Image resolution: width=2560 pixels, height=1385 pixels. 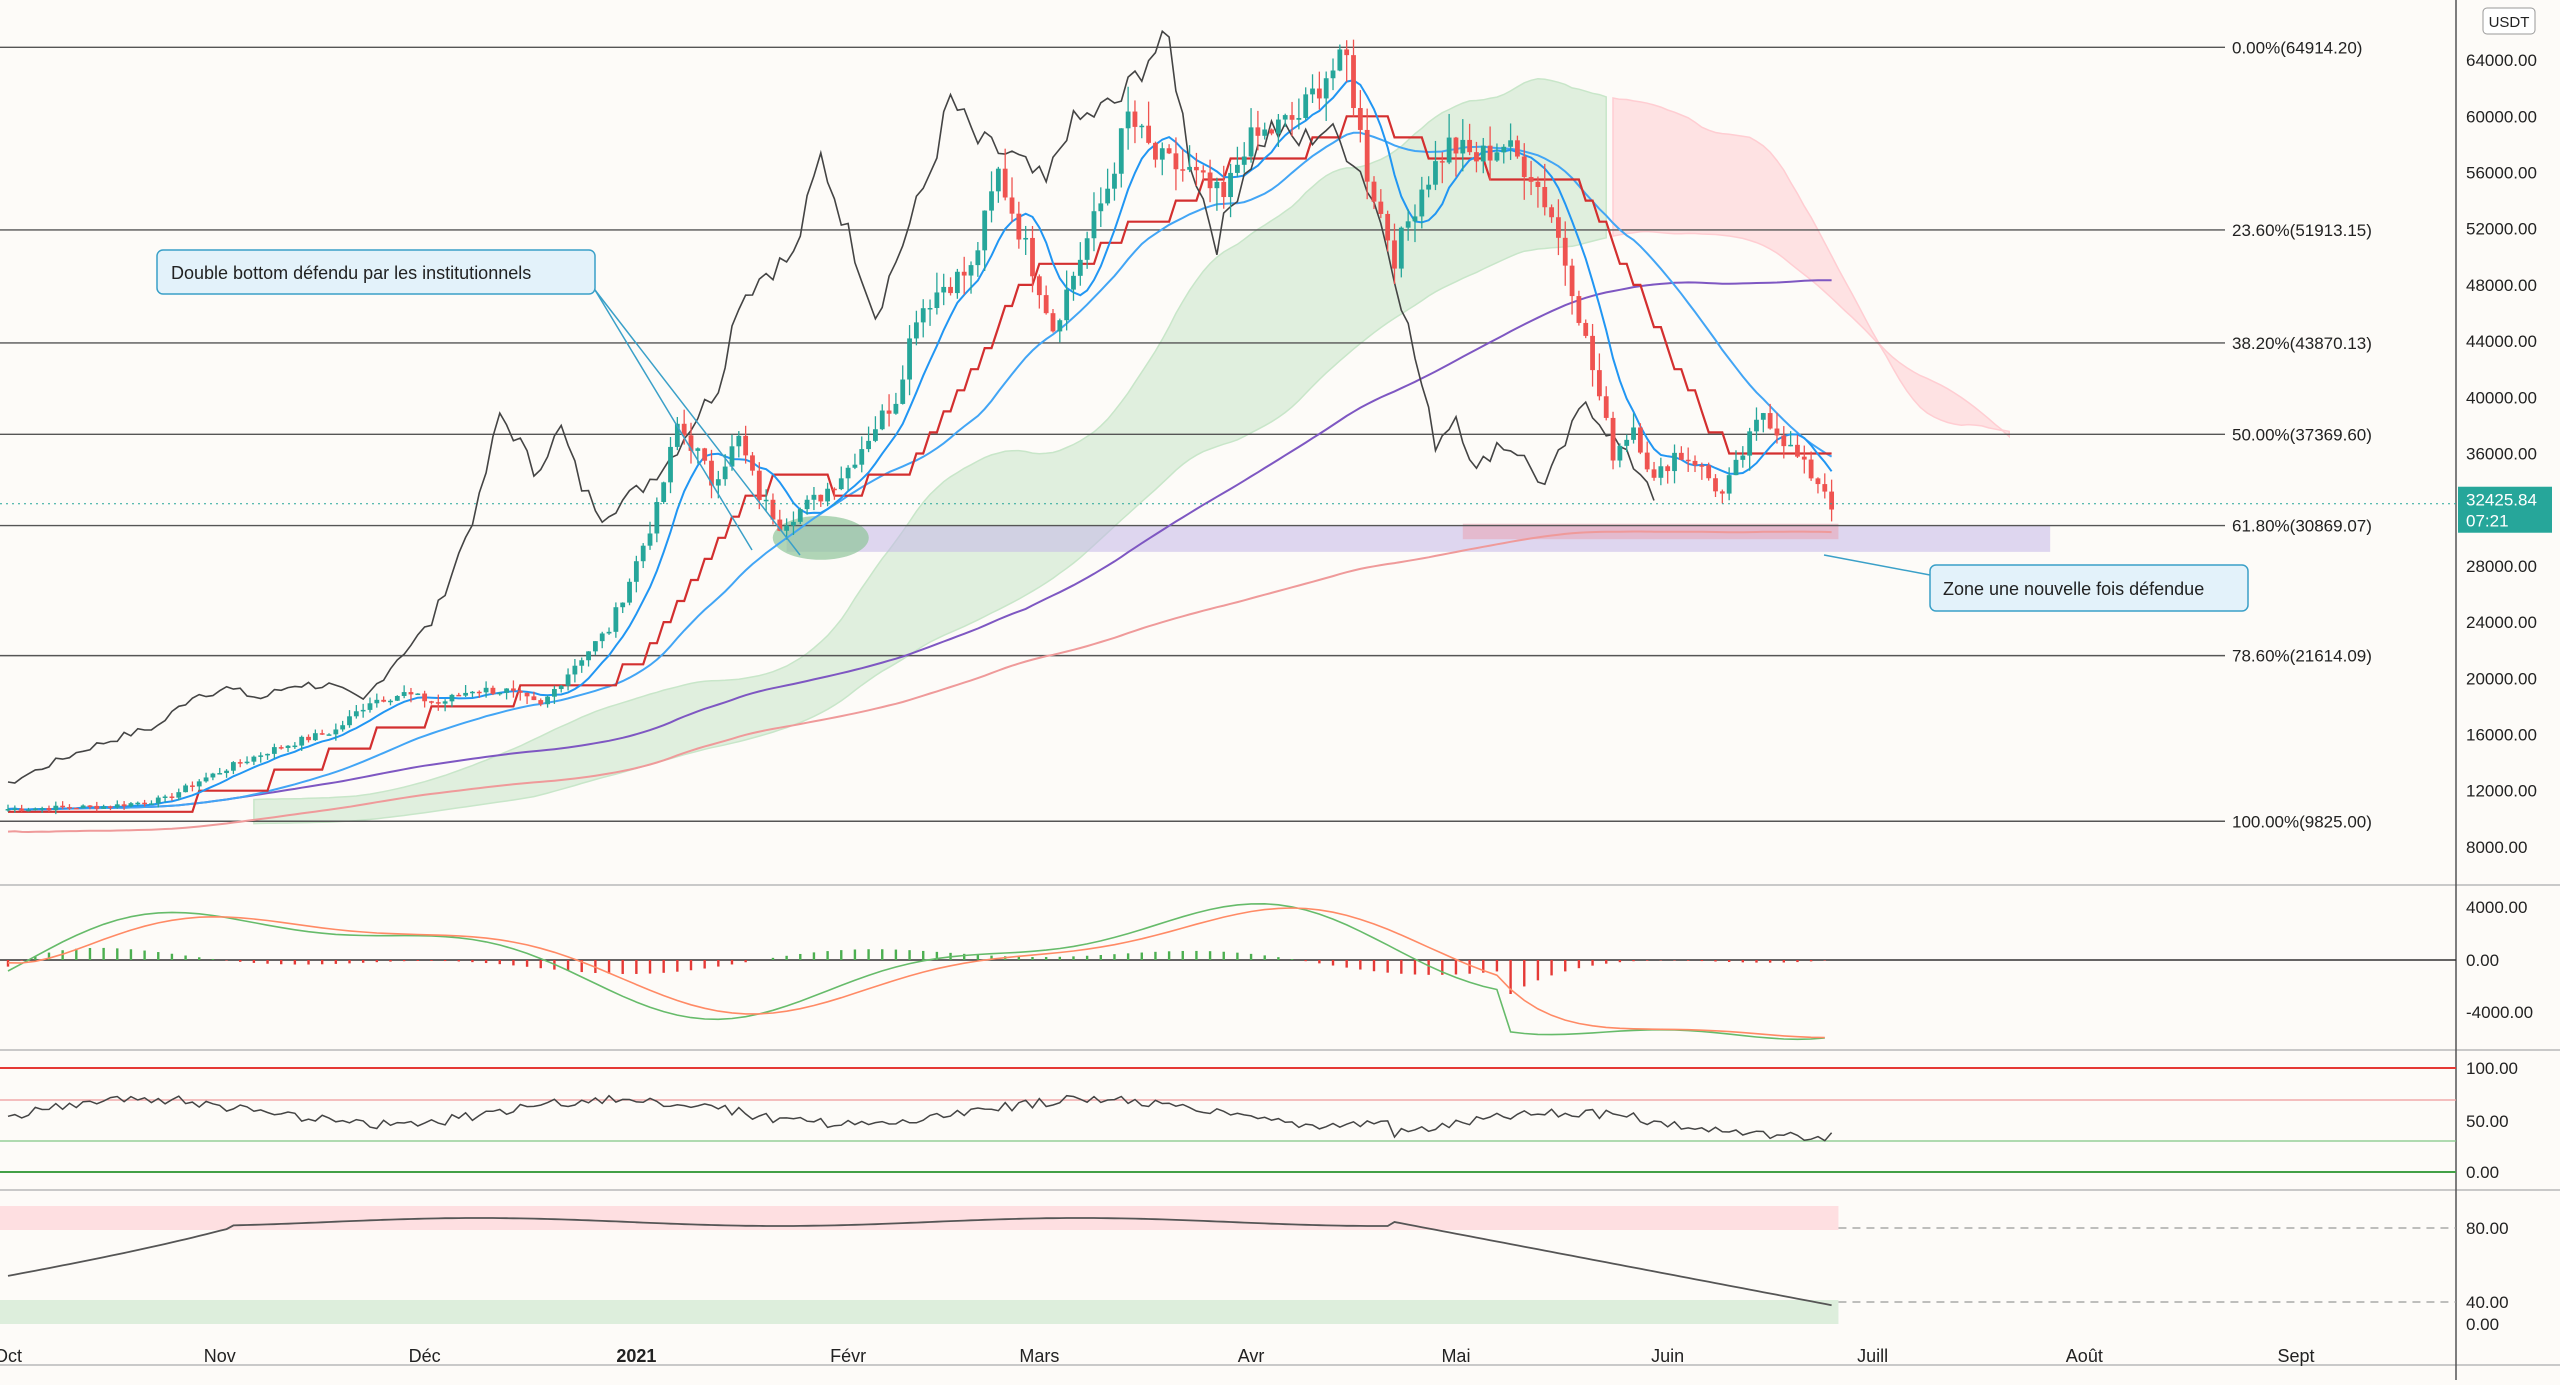 What do you see at coordinates (2297, 47) in the screenshot?
I see `fib-label: 0.00%(64914.20)` at bounding box center [2297, 47].